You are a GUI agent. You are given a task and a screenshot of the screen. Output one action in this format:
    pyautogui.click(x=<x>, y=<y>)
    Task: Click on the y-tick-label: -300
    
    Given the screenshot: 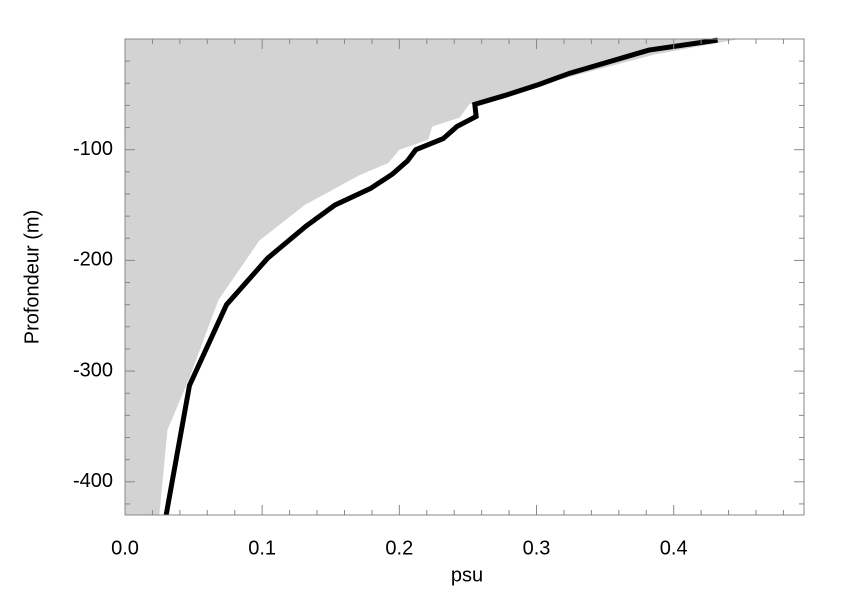 What is the action you would take?
    pyautogui.click(x=93, y=370)
    